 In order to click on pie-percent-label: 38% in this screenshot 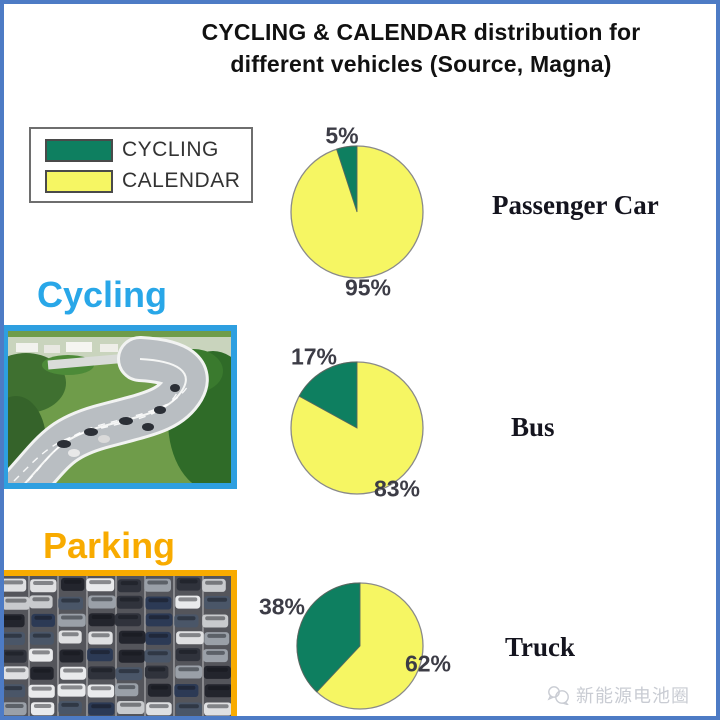, I will do `click(282, 606)`.